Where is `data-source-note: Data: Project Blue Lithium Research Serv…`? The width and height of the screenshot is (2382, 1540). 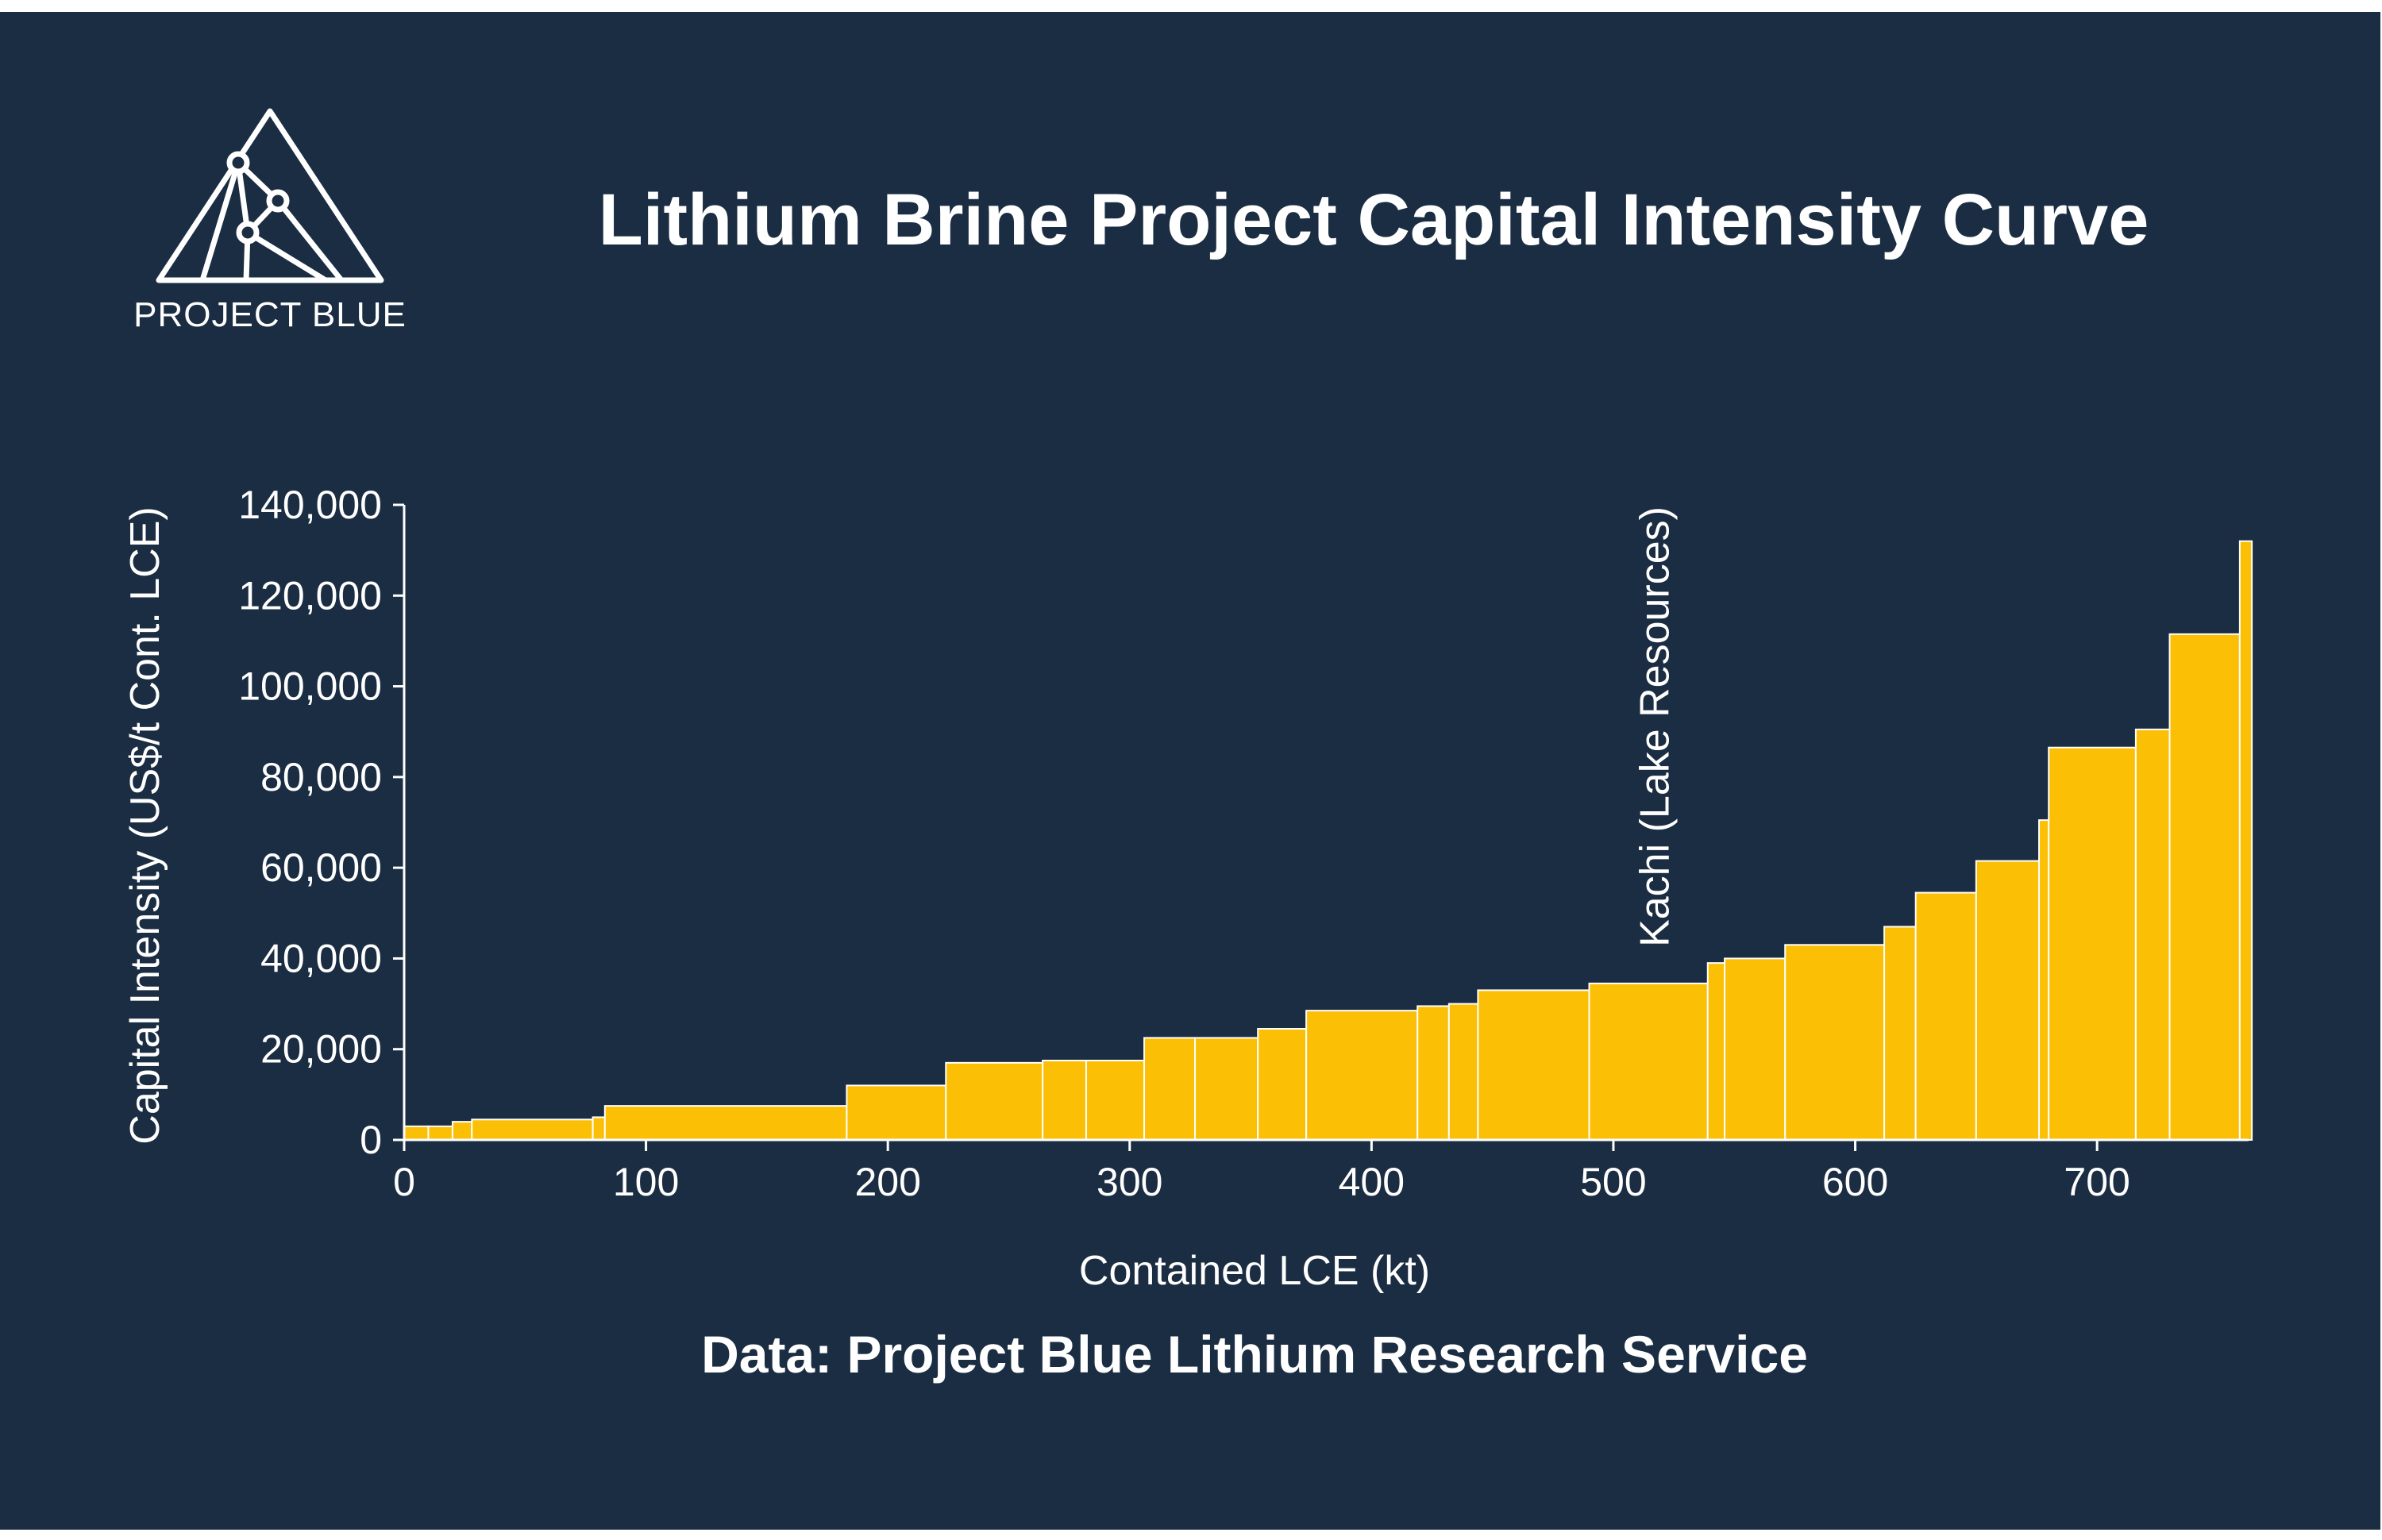
data-source-note: Data: Project Blue Lithium Research Serv… is located at coordinates (1254, 1354).